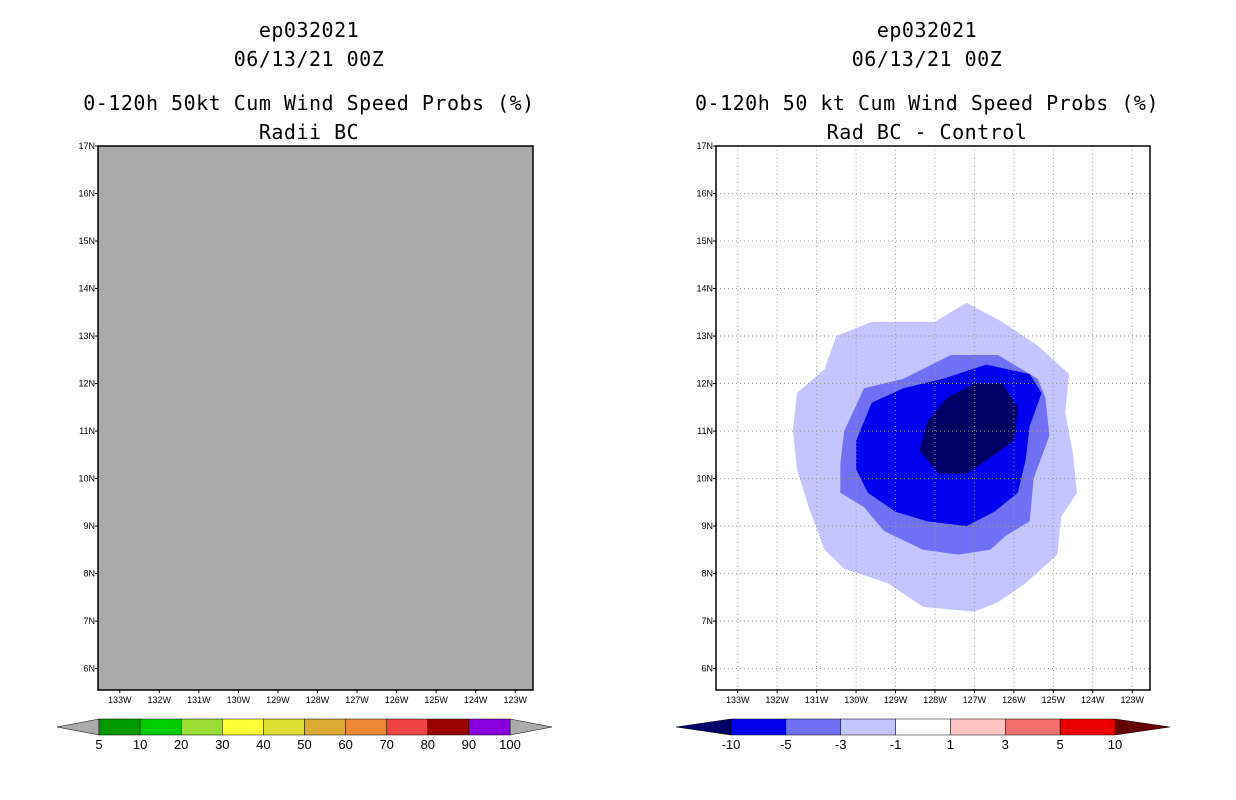 The height and width of the screenshot is (800, 1236). What do you see at coordinates (181, 744) in the screenshot?
I see `left-colorbar-label: 20` at bounding box center [181, 744].